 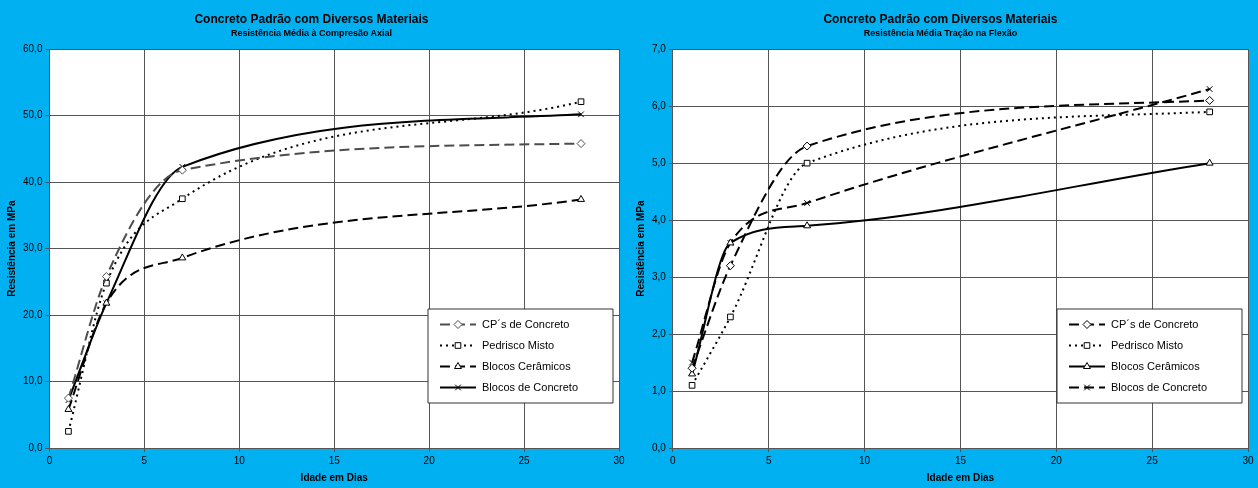 What do you see at coordinates (32, 181) in the screenshot?
I see `y-tick-label: 40,0` at bounding box center [32, 181].